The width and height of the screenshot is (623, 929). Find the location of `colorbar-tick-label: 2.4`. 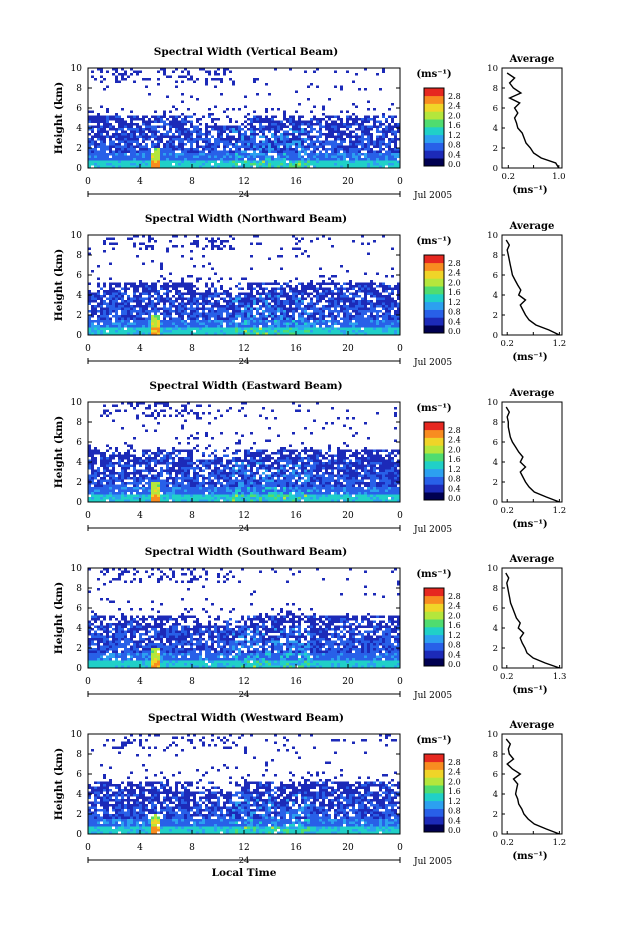

colorbar-tick-label: 2.4 is located at coordinates (454, 273).